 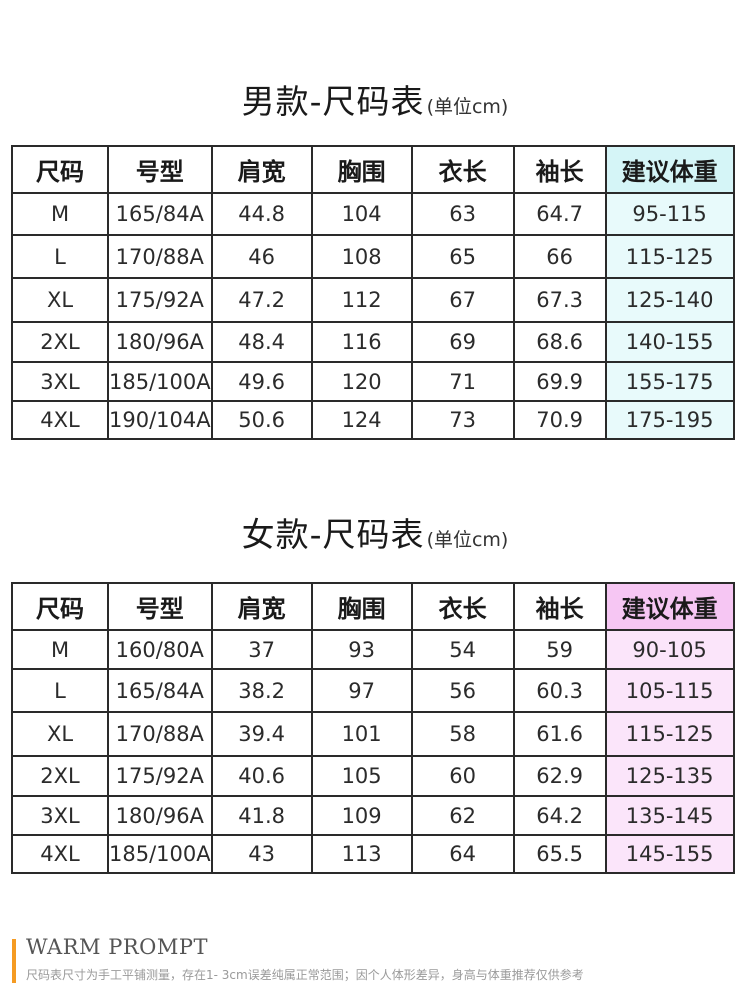 What do you see at coordinates (261, 214) in the screenshot?
I see `table-cell: 44.8` at bounding box center [261, 214].